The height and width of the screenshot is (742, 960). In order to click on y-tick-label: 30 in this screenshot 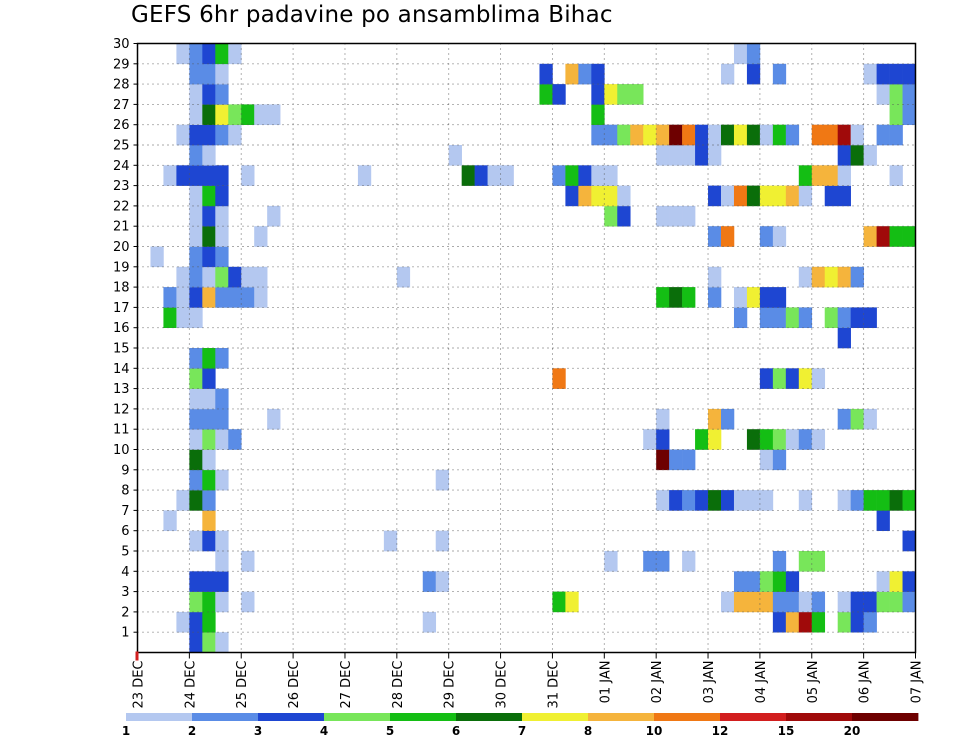, I will do `click(121, 44)`.